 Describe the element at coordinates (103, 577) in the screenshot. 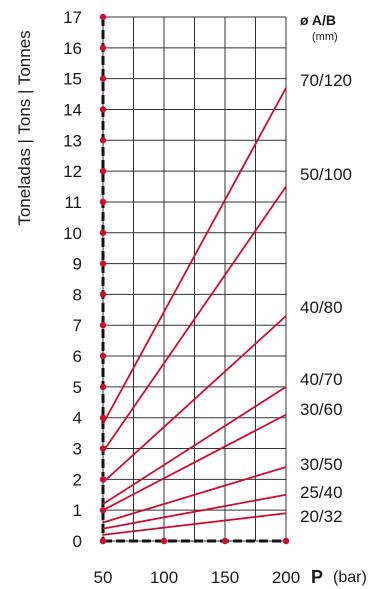

I see `x-tick-label: 50` at that location.